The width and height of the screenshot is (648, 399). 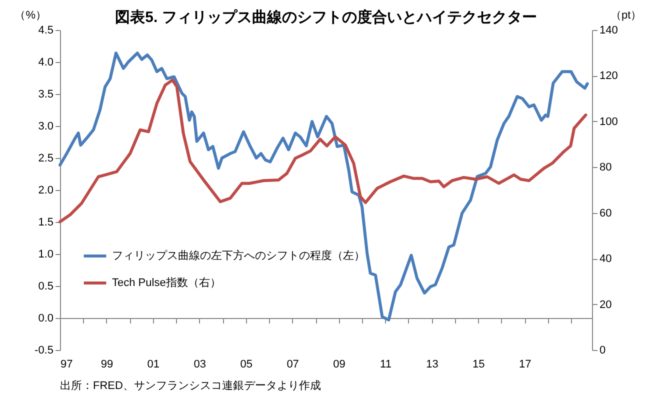 What do you see at coordinates (46, 158) in the screenshot?
I see `y-tick-label: 2.5` at bounding box center [46, 158].